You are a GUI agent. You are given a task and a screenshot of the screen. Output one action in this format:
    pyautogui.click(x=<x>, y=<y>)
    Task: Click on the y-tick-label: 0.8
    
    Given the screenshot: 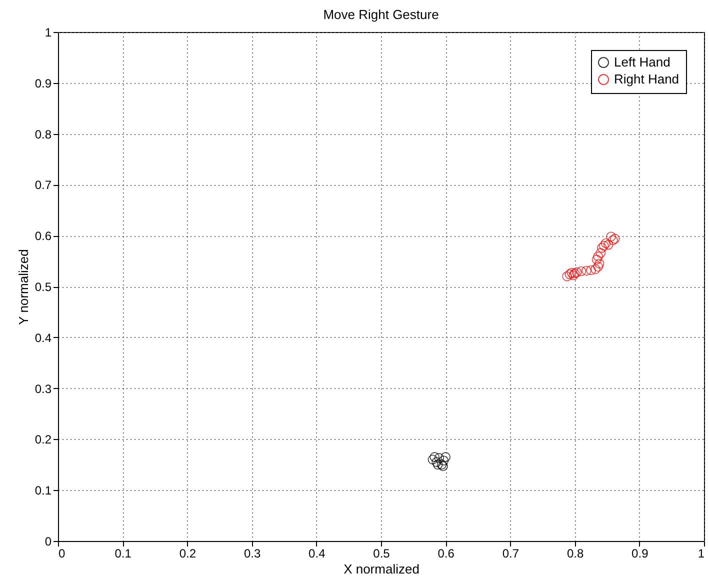 What is the action you would take?
    pyautogui.click(x=43, y=134)
    